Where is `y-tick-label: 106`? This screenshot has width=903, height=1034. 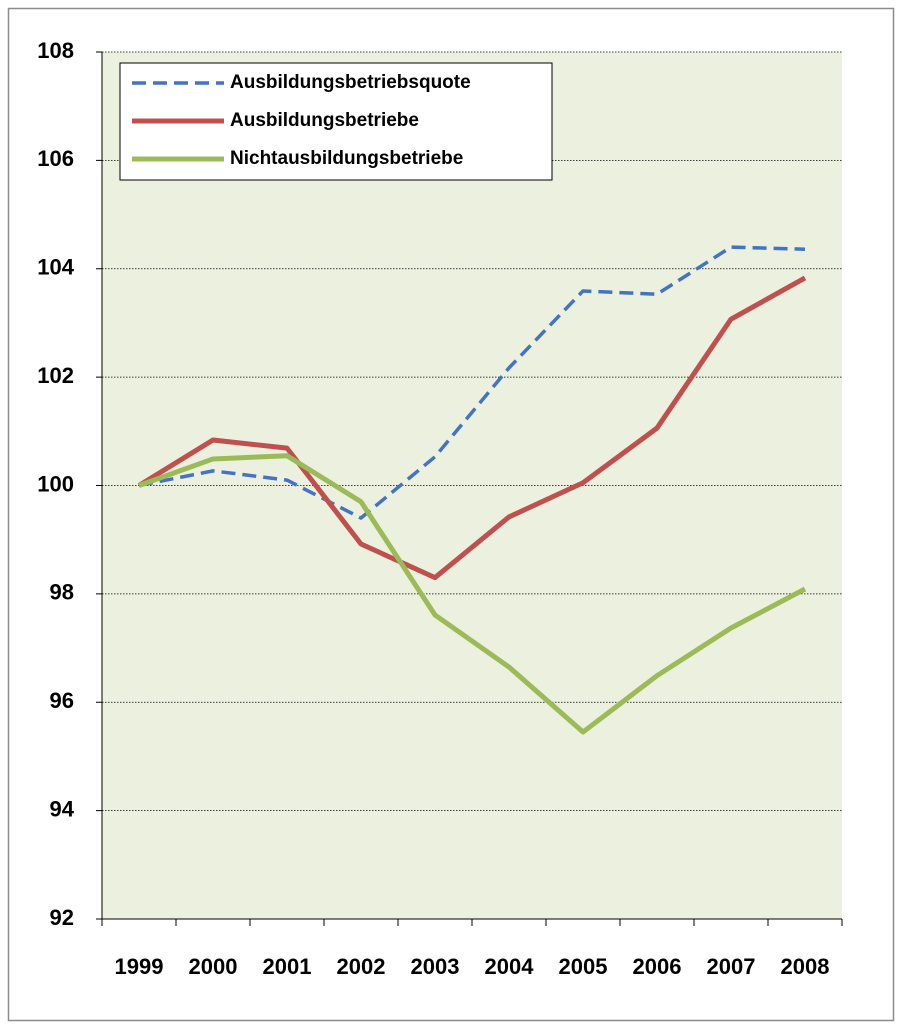 y-tick-label: 106 is located at coordinates (55, 158).